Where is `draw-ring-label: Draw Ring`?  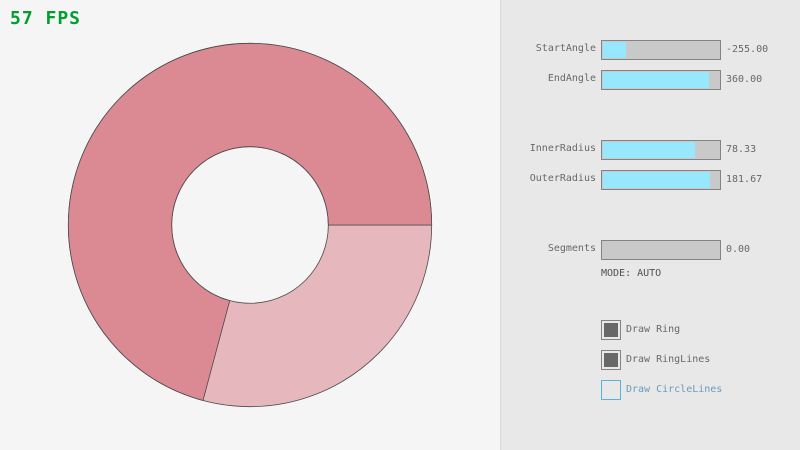 draw-ring-label: Draw Ring is located at coordinates (653, 329).